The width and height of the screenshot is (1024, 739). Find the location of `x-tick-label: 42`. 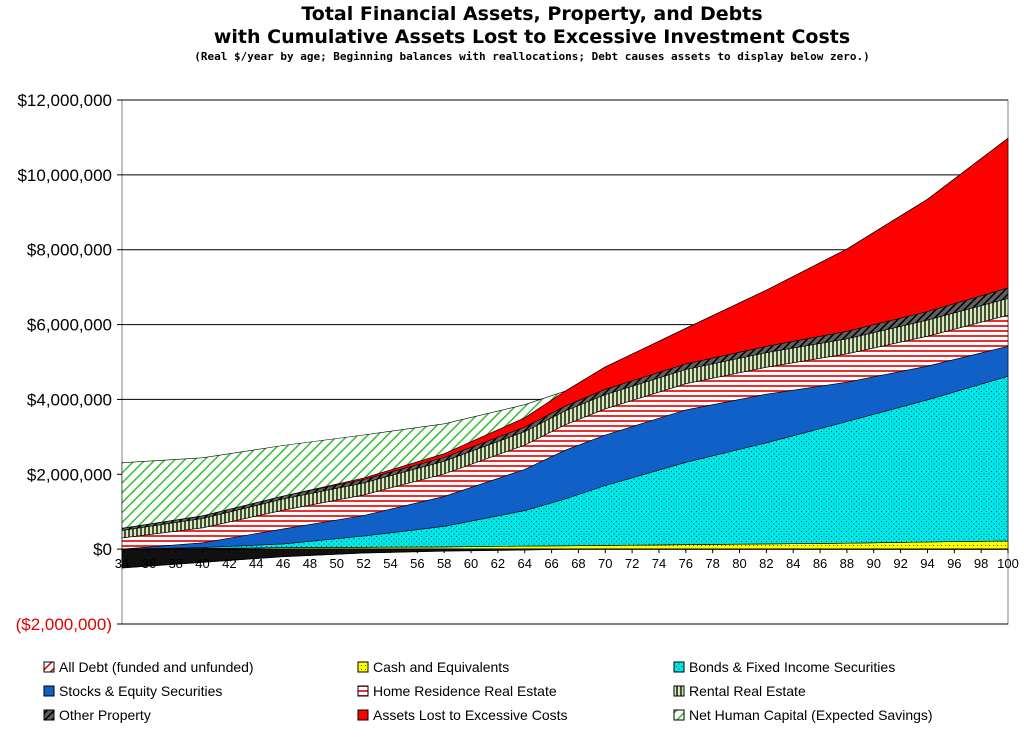

x-tick-label: 42 is located at coordinates (229, 563).